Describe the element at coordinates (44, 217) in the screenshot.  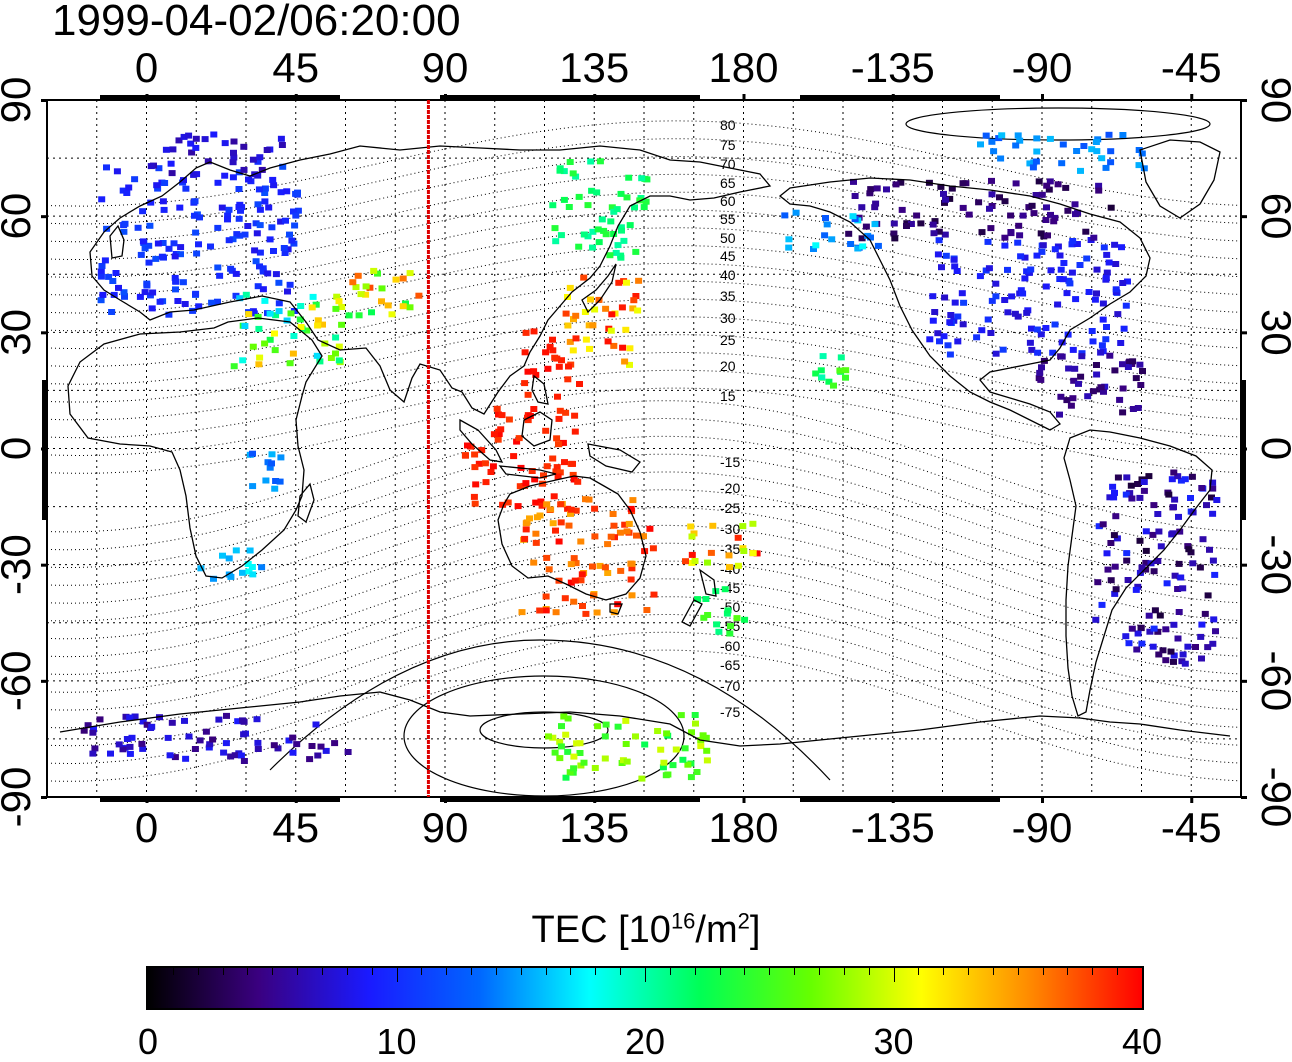
I see `left-tick` at that location.